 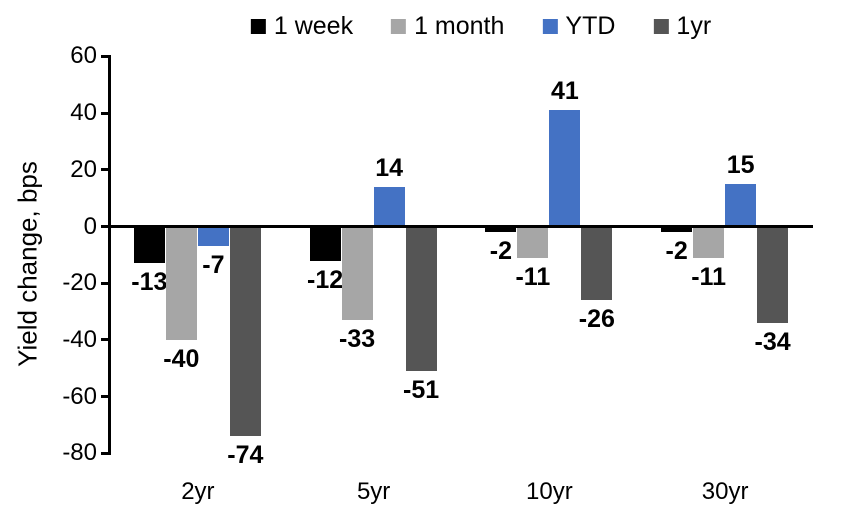 What do you see at coordinates (389, 167) in the screenshot?
I see `data-label-ytd-5yr: 14` at bounding box center [389, 167].